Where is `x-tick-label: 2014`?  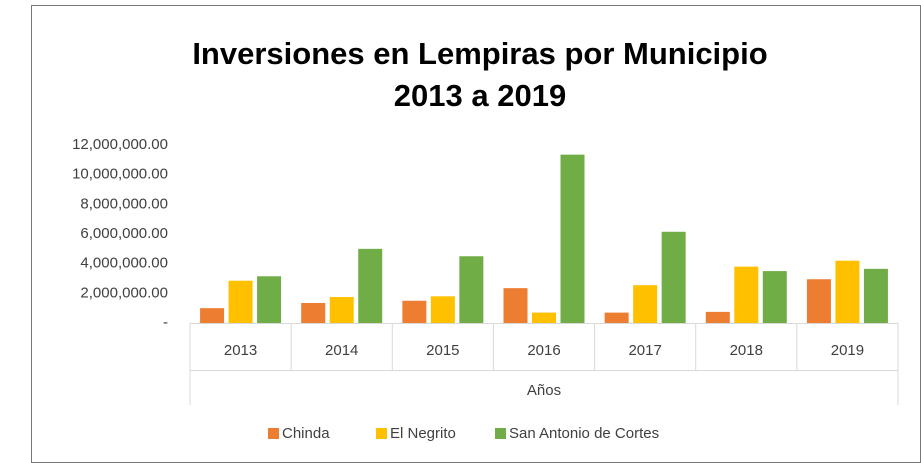 x-tick-label: 2014 is located at coordinates (341, 350).